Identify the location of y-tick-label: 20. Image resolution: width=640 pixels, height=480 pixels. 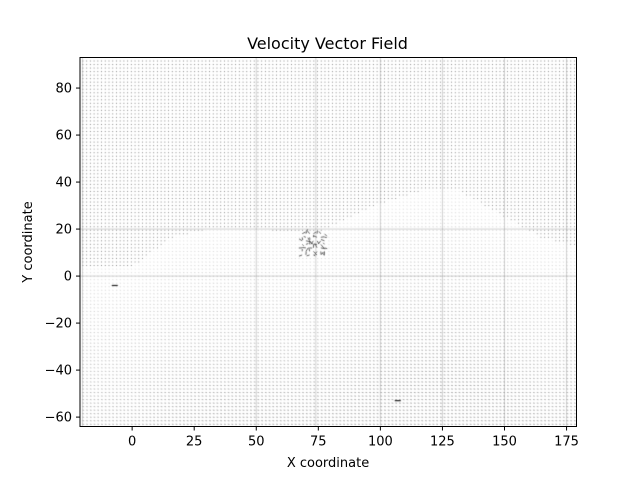
(63, 230).